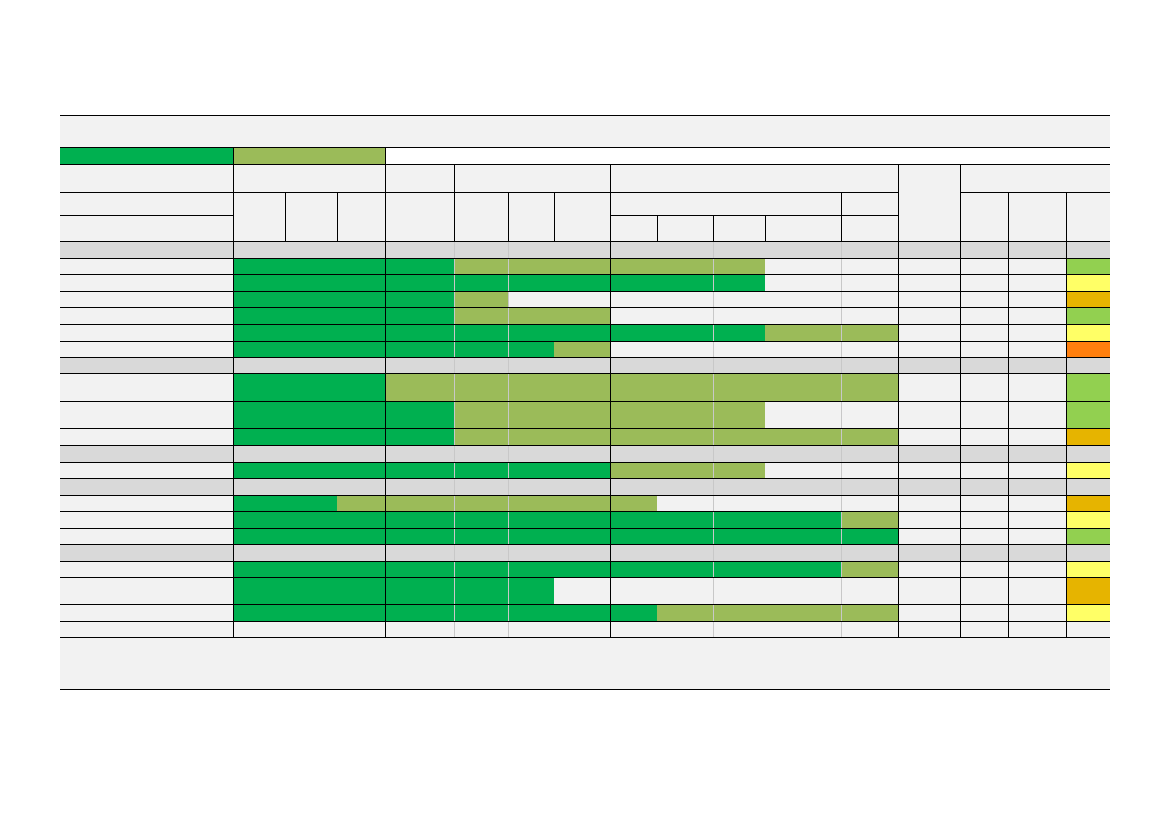 The image size is (1169, 827). I want to click on legend-dark-green, so click(146, 156).